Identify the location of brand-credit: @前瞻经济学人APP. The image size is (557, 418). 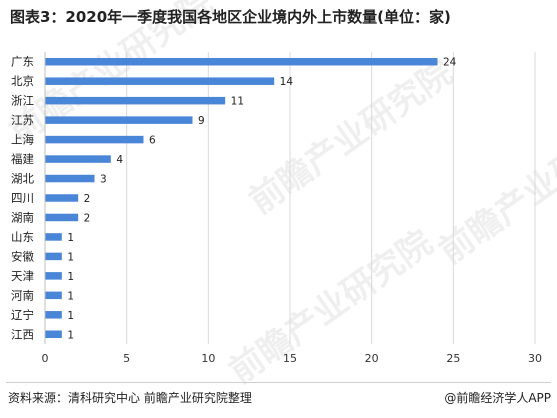
(497, 398).